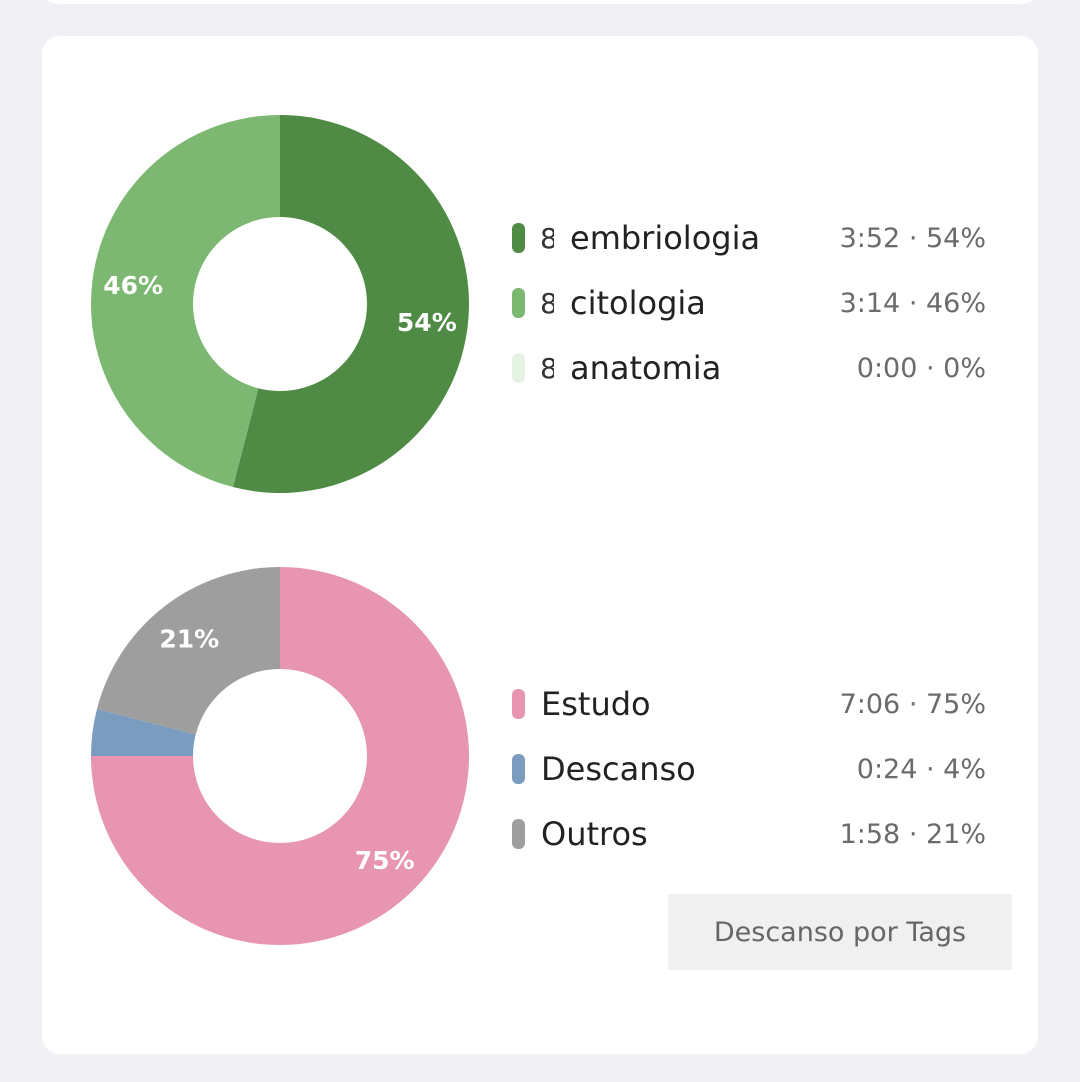 This screenshot has width=1080, height=1082. Describe the element at coordinates (133, 285) in the screenshot. I see `subjects-slice-label: 46%` at that location.